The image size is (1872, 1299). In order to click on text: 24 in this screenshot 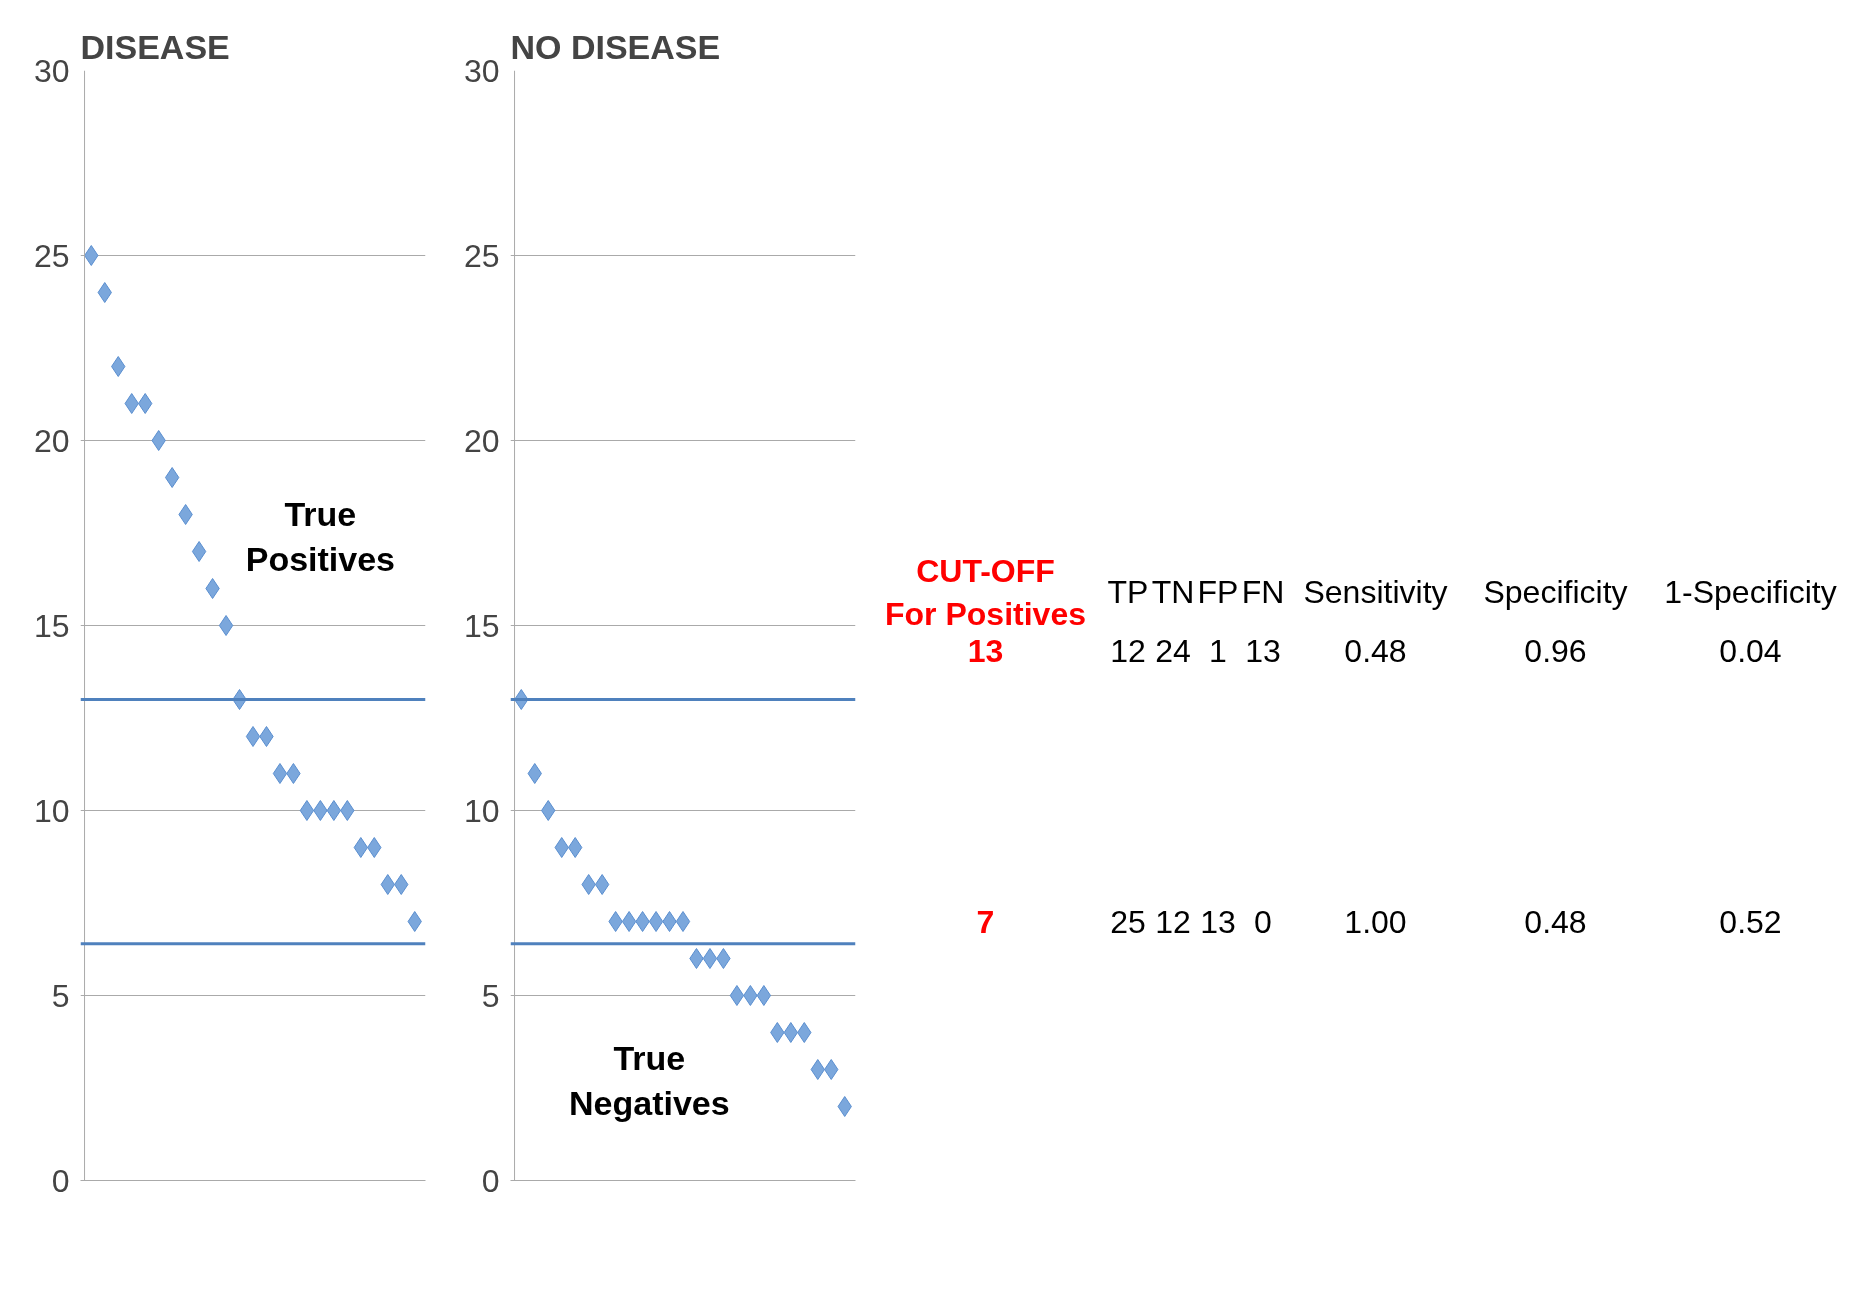, I will do `click(1173, 651)`.